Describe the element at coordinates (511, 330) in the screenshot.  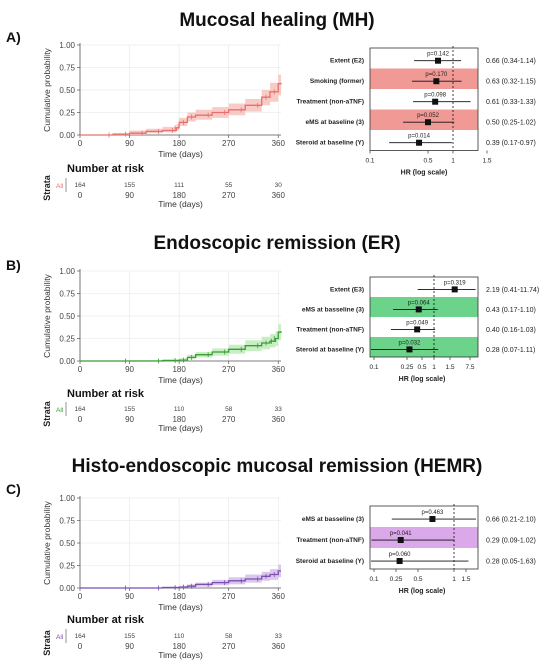
I see `forest-hr-ci: 0.40 (0.16-1.03)` at that location.